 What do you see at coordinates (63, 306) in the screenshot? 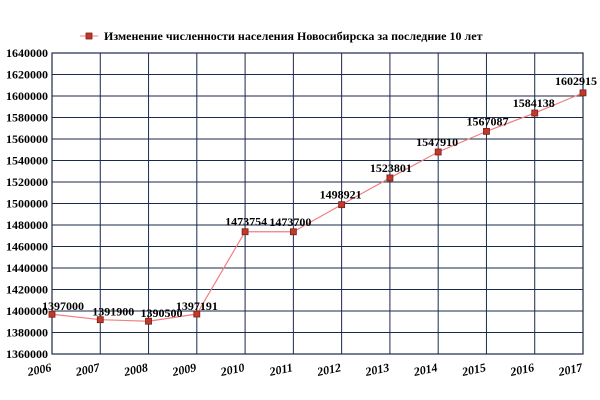
I see `data-label-2006: 1397000` at bounding box center [63, 306].